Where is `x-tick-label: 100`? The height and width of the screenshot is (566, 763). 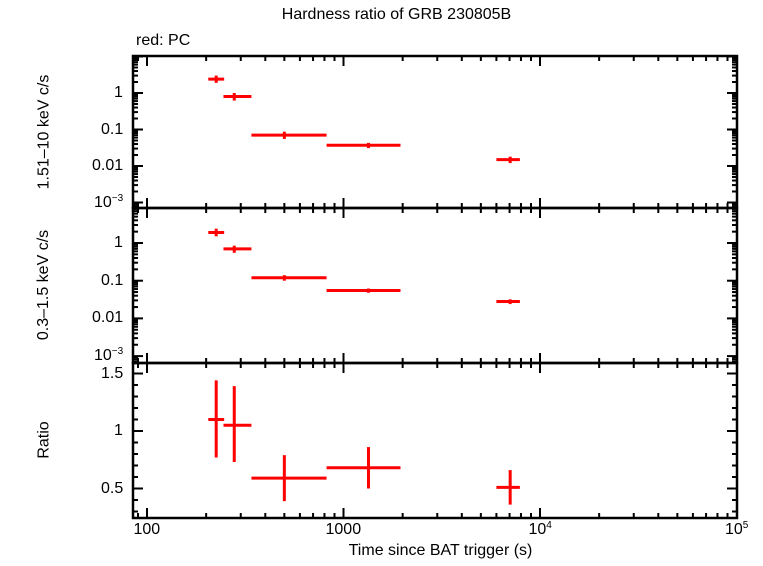
x-tick-label: 100 is located at coordinates (147, 529).